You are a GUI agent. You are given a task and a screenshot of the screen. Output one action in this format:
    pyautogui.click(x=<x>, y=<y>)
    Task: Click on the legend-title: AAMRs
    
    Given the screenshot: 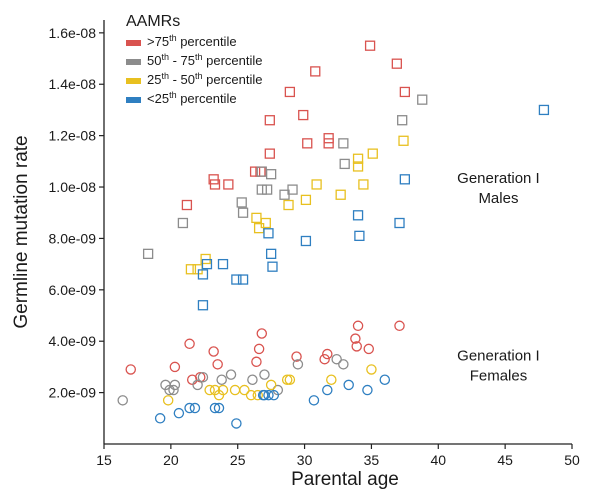 What is the action you would take?
    pyautogui.click(x=153, y=21)
    